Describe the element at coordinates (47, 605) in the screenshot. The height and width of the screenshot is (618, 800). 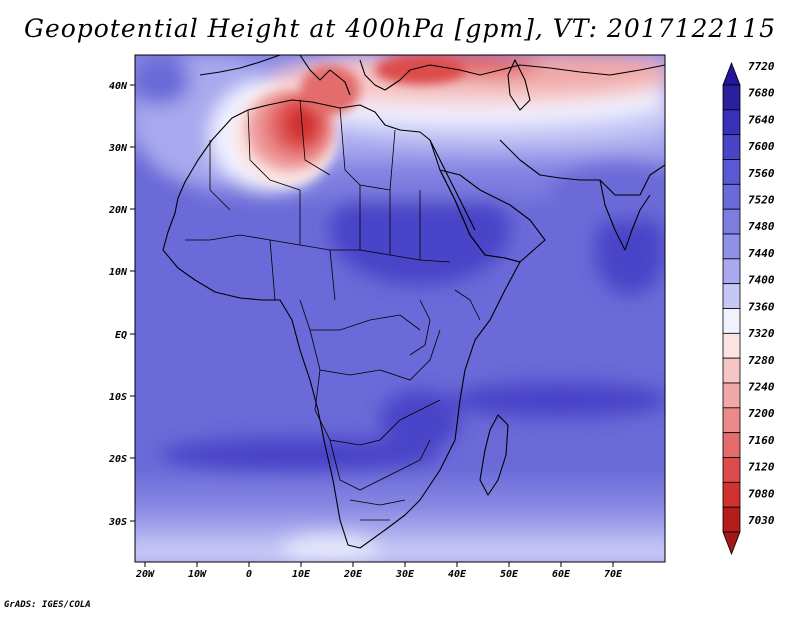
I see `grads-credit: GrADS: IGES/COLA` at that location.